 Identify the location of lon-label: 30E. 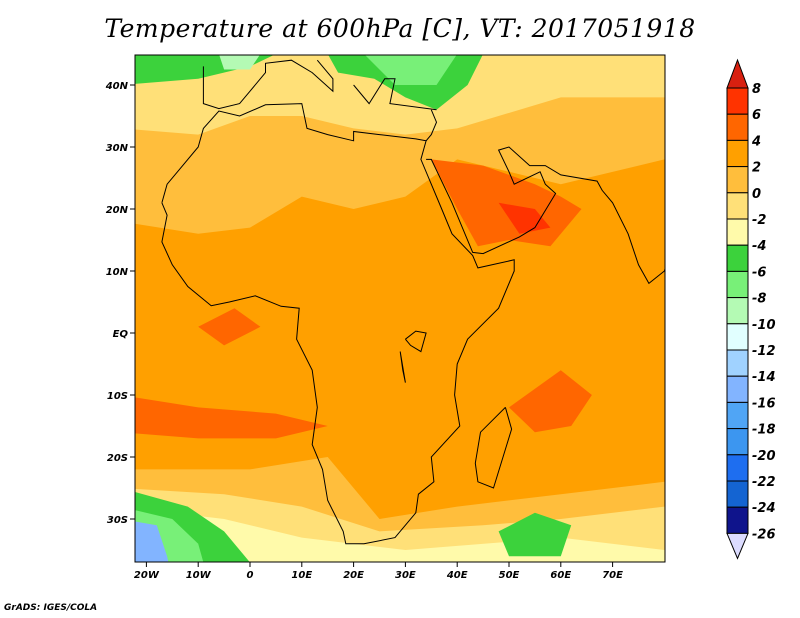
(405, 575).